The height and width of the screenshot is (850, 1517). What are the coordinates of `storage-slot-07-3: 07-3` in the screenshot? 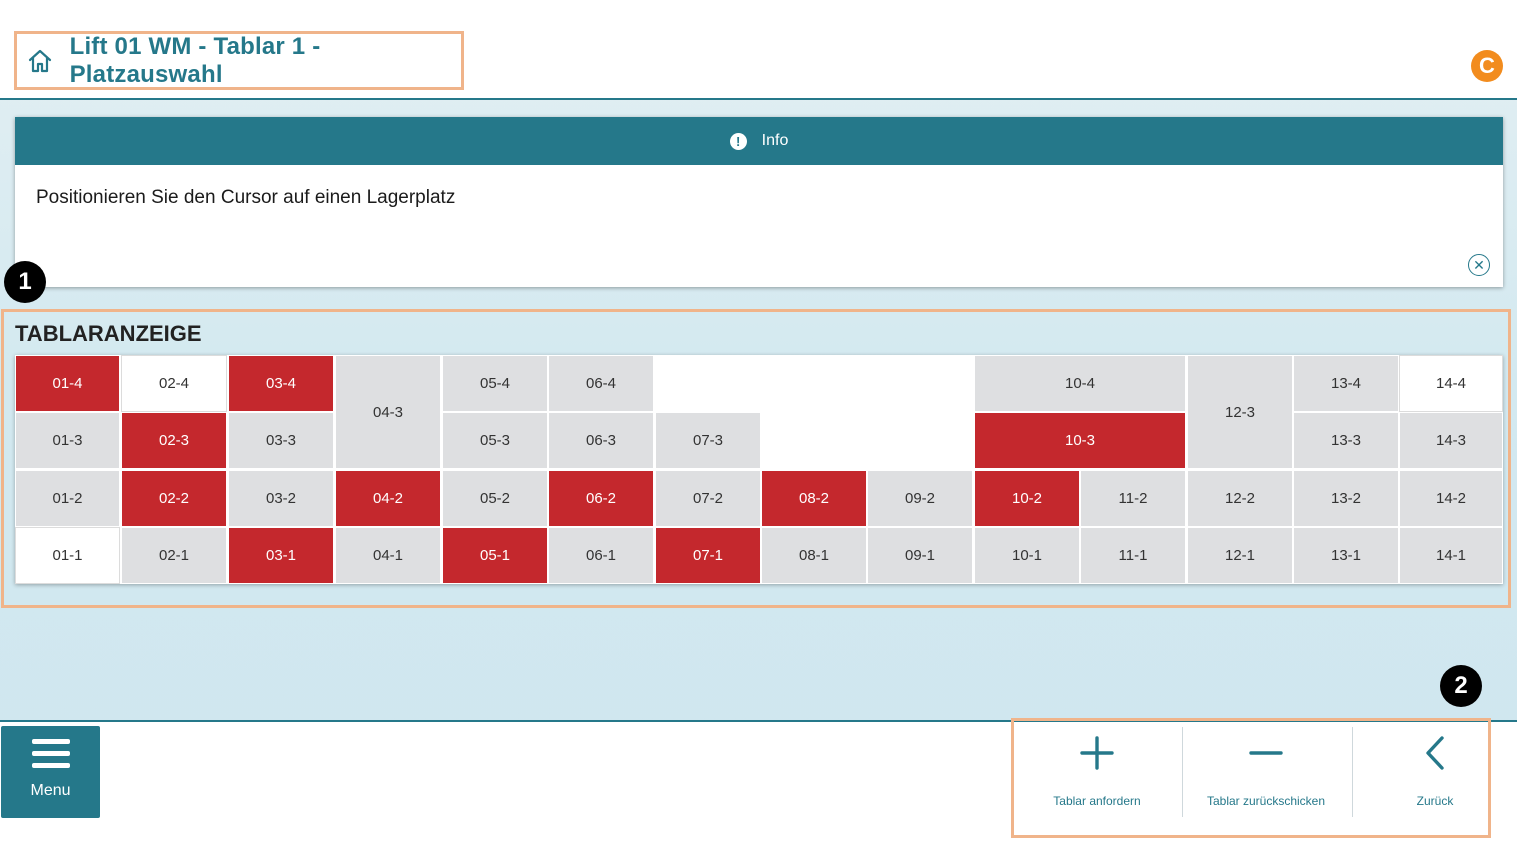 It's located at (708, 440).